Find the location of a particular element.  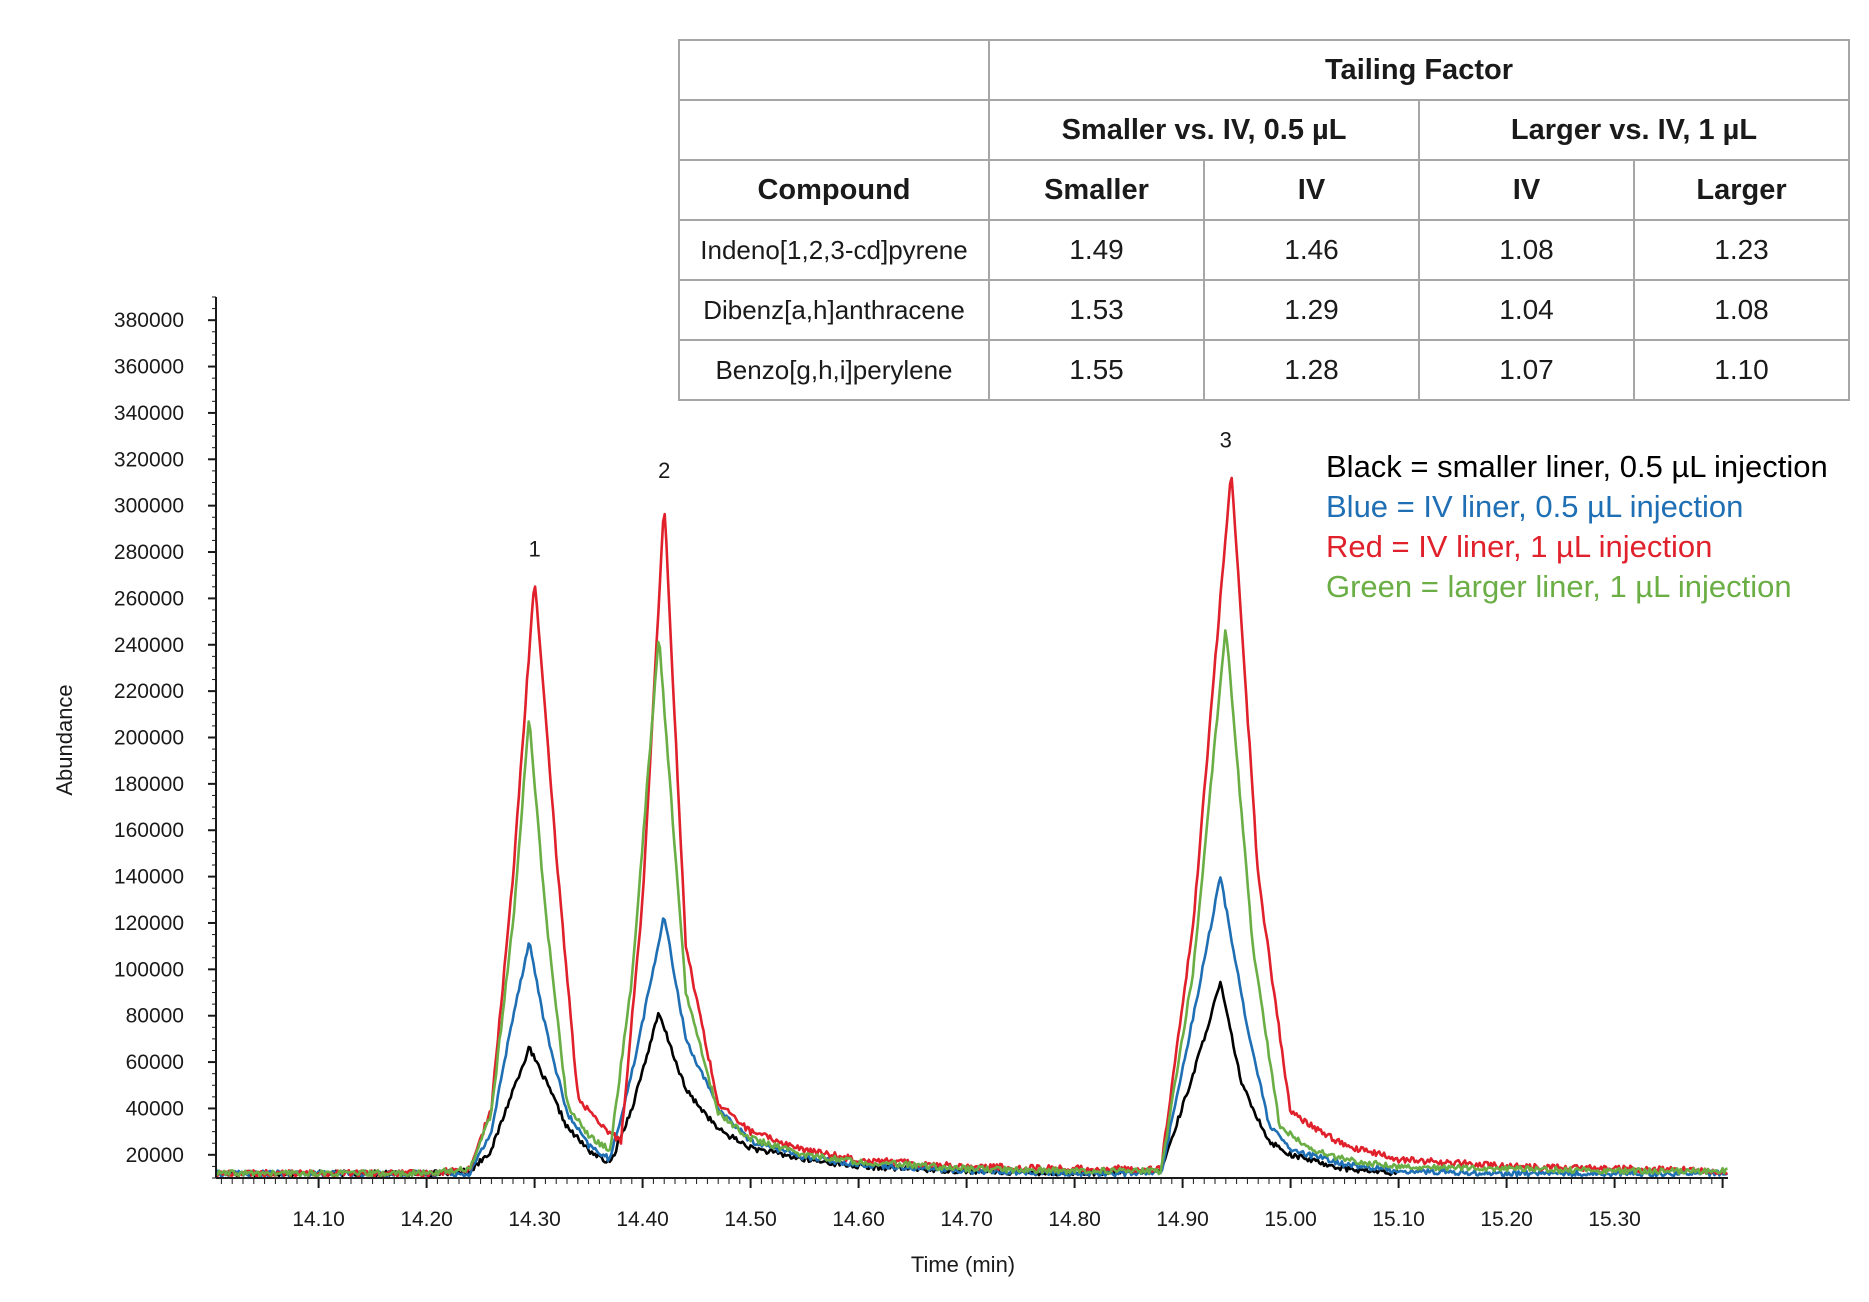

legend-entry: Black = smaller liner, 0.5 µL injection is located at coordinates (1577, 466).